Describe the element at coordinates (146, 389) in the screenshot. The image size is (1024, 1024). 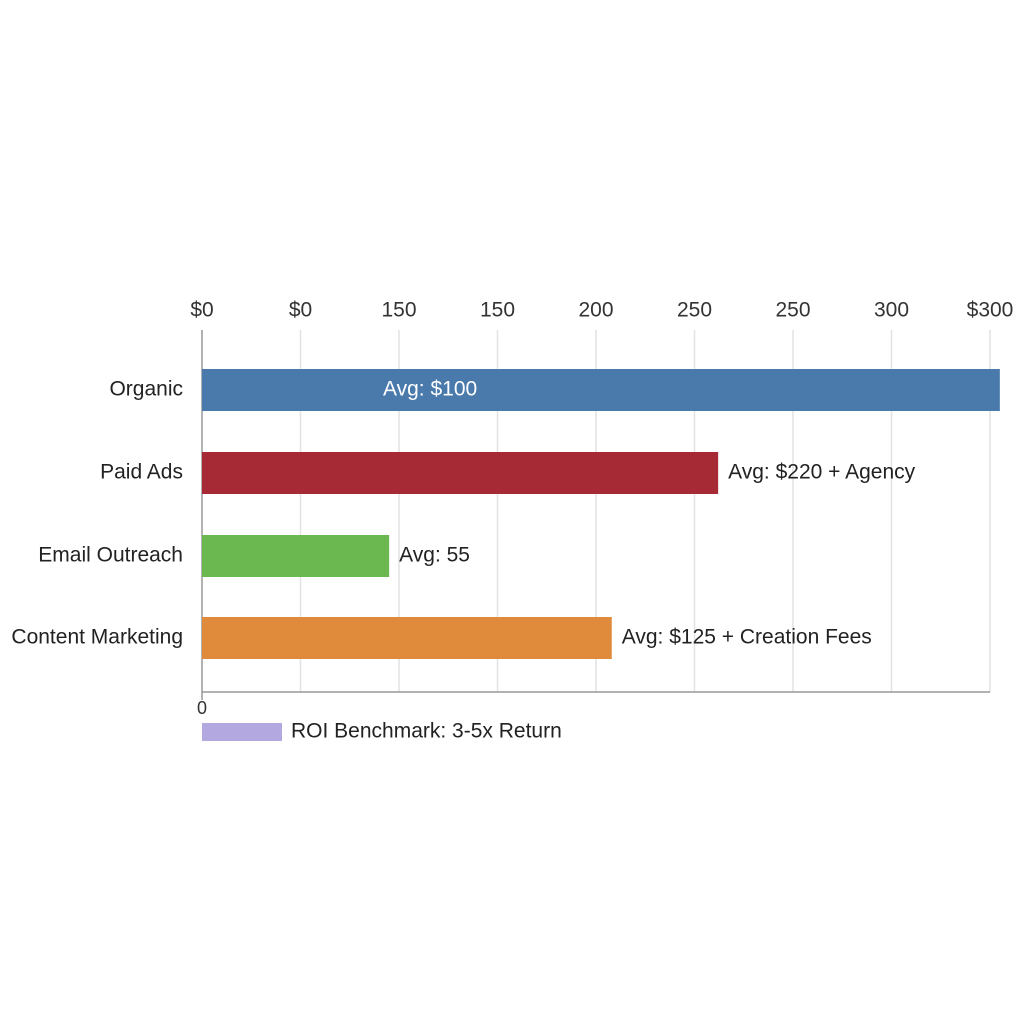
I see `category-label: Organic` at that location.